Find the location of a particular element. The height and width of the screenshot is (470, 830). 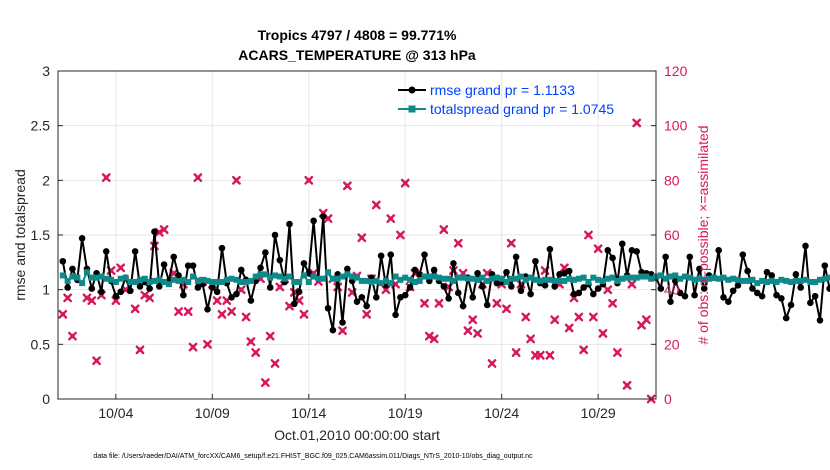

y-right-tick-label: 20 is located at coordinates (672, 344).